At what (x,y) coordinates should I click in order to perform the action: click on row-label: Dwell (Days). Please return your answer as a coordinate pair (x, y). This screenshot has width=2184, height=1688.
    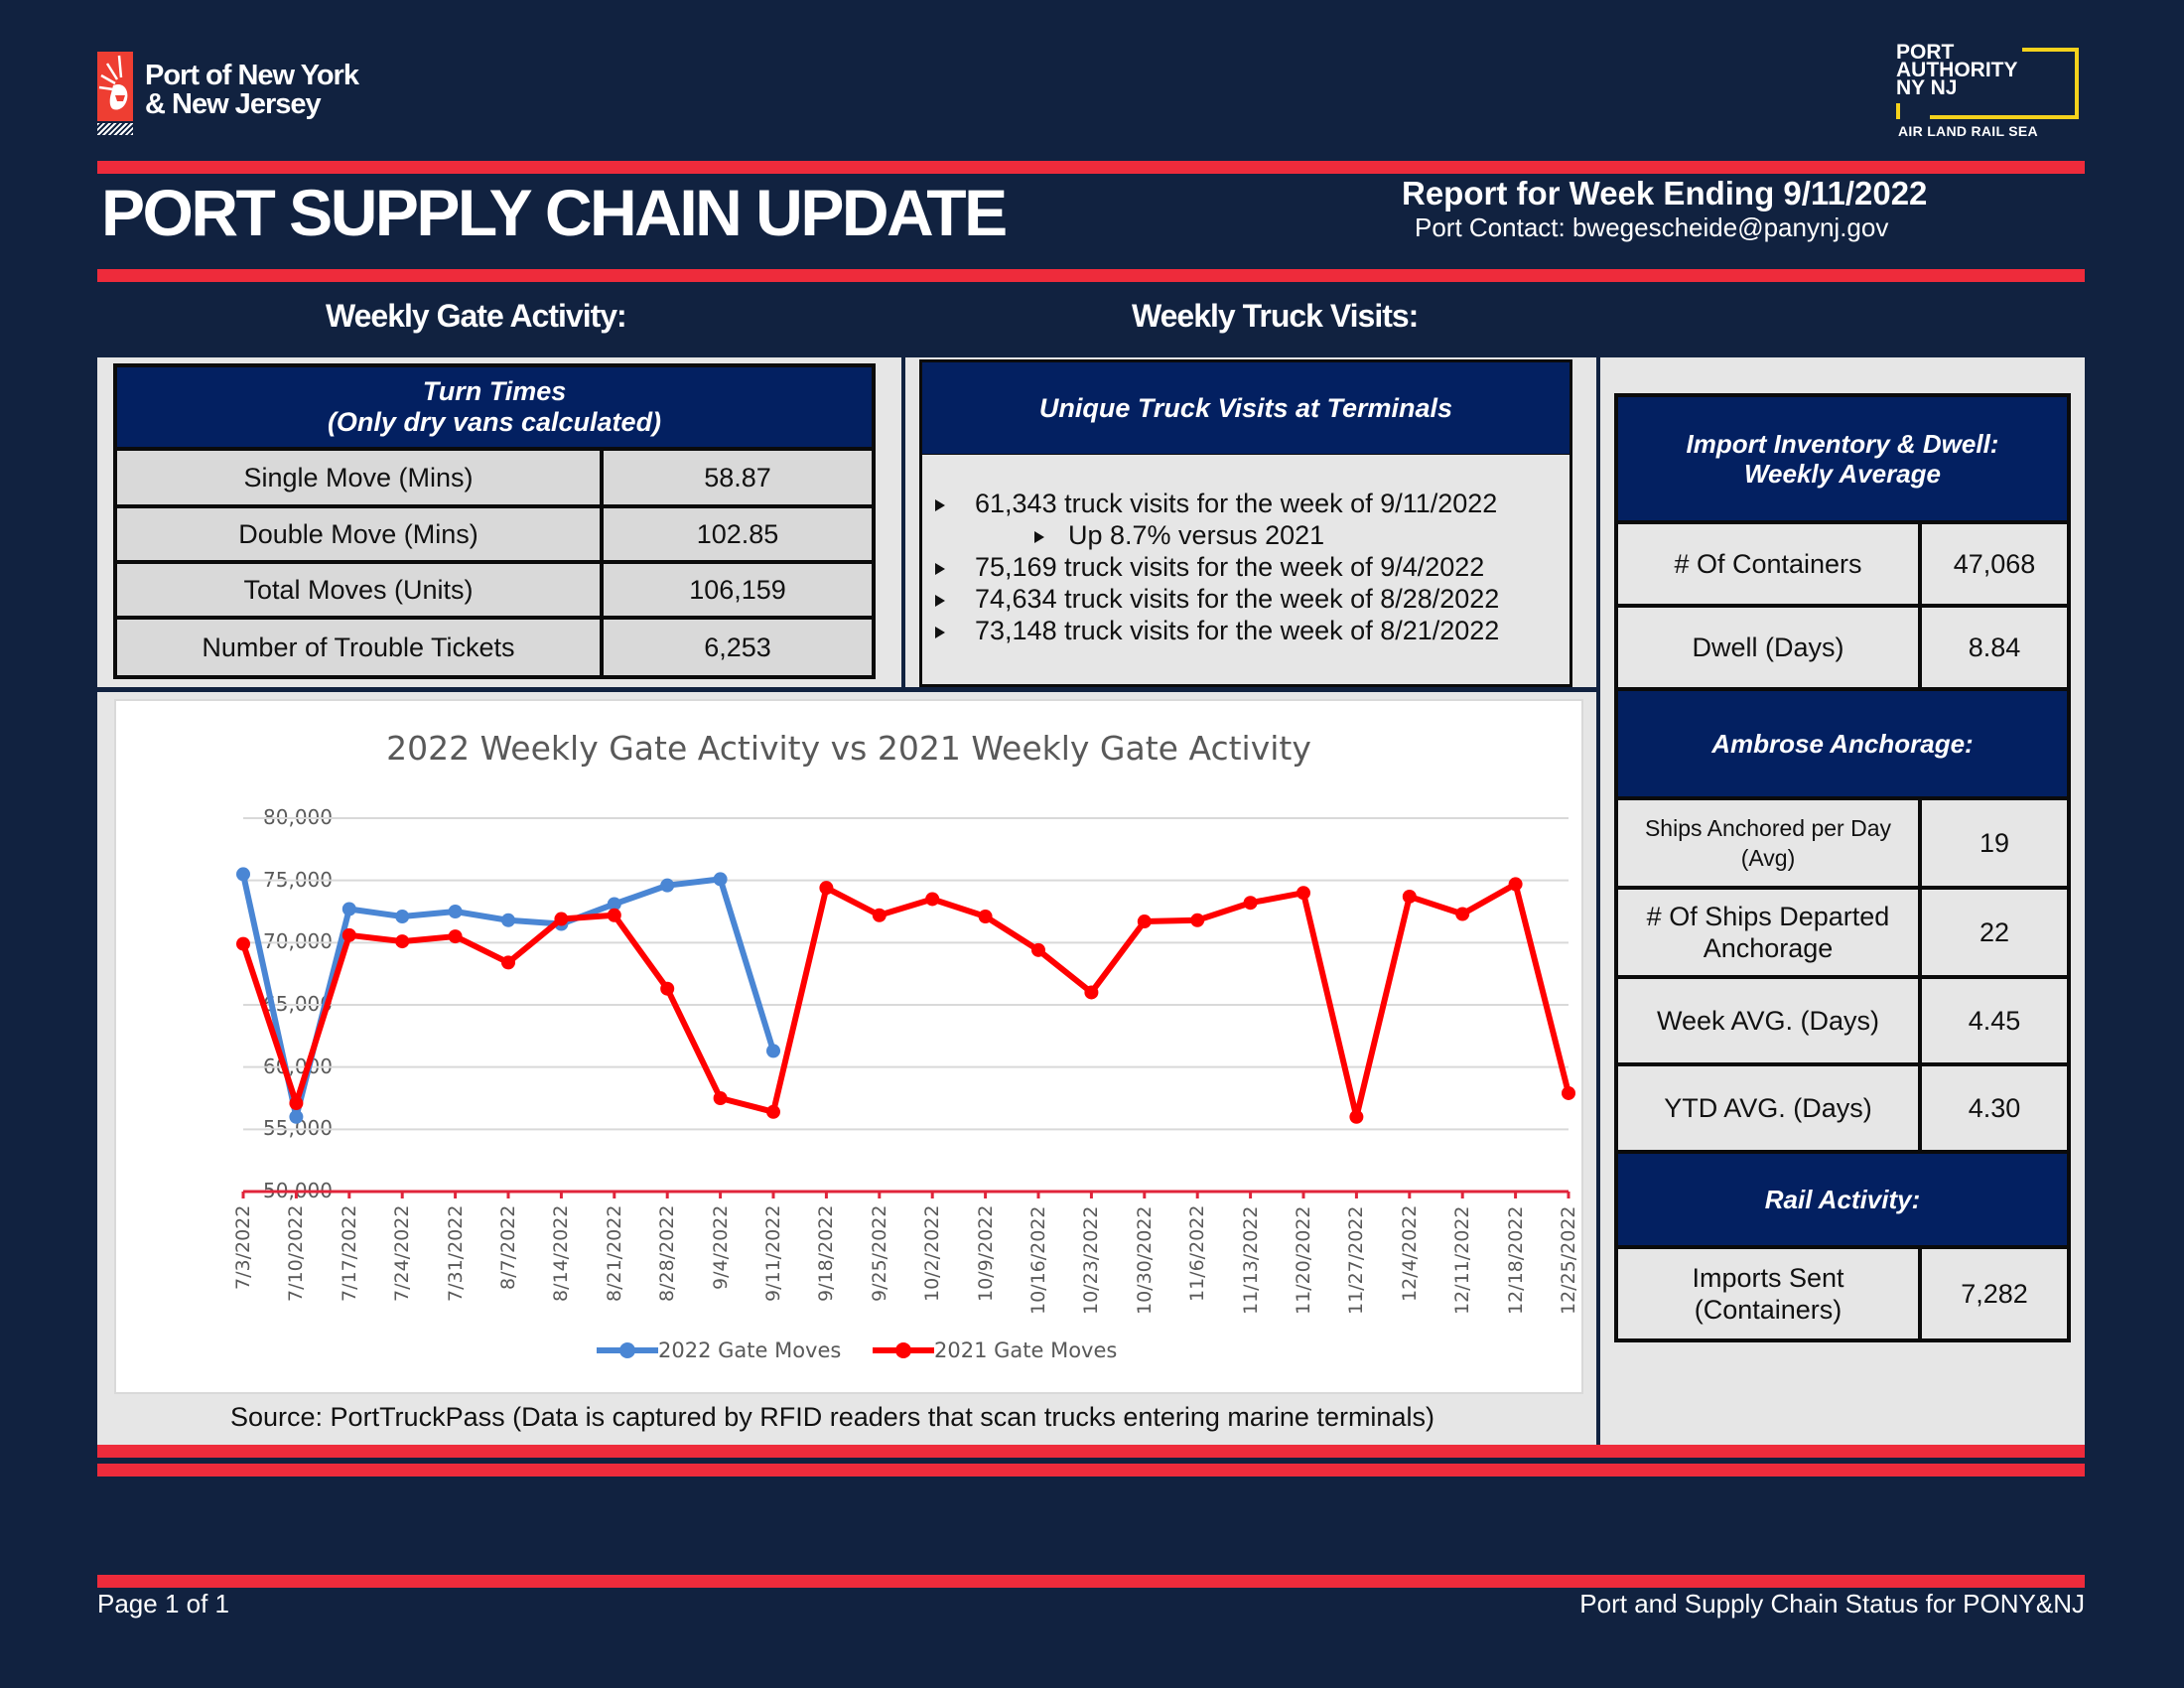
    Looking at the image, I should click on (1768, 647).